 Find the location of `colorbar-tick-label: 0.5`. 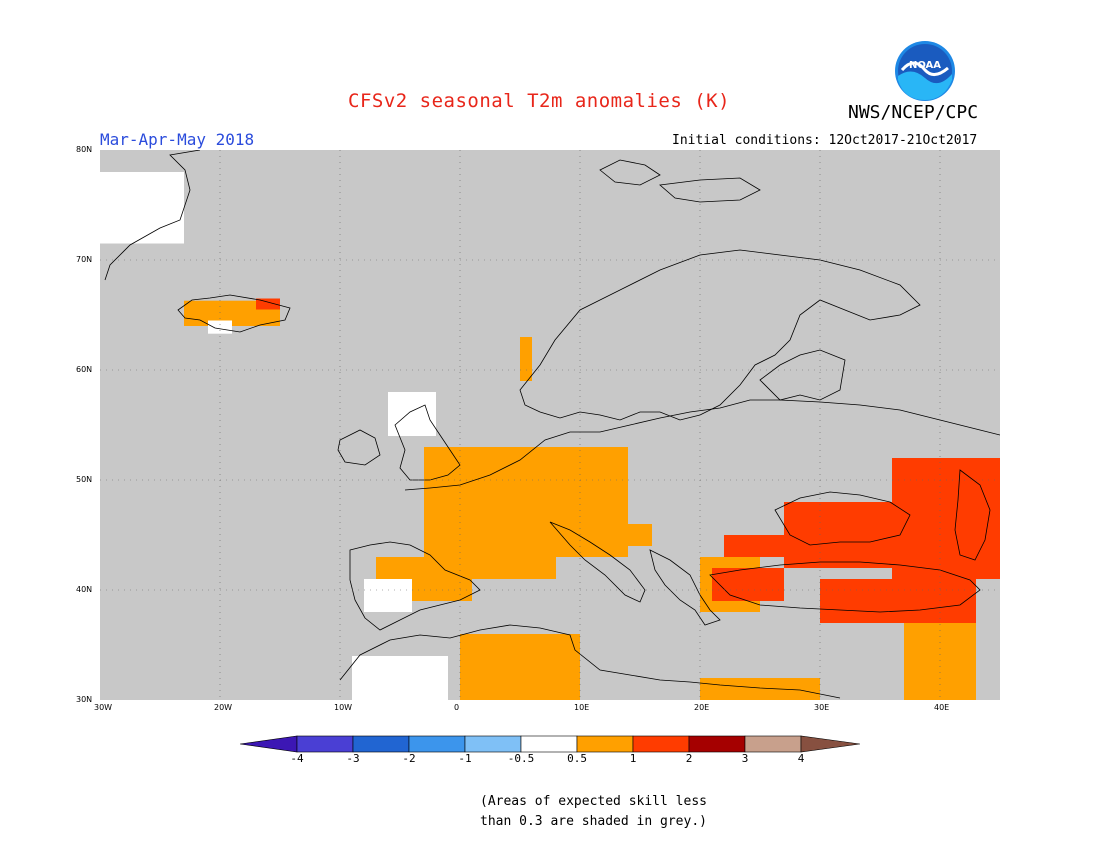

colorbar-tick-label: 0.5 is located at coordinates (577, 758).